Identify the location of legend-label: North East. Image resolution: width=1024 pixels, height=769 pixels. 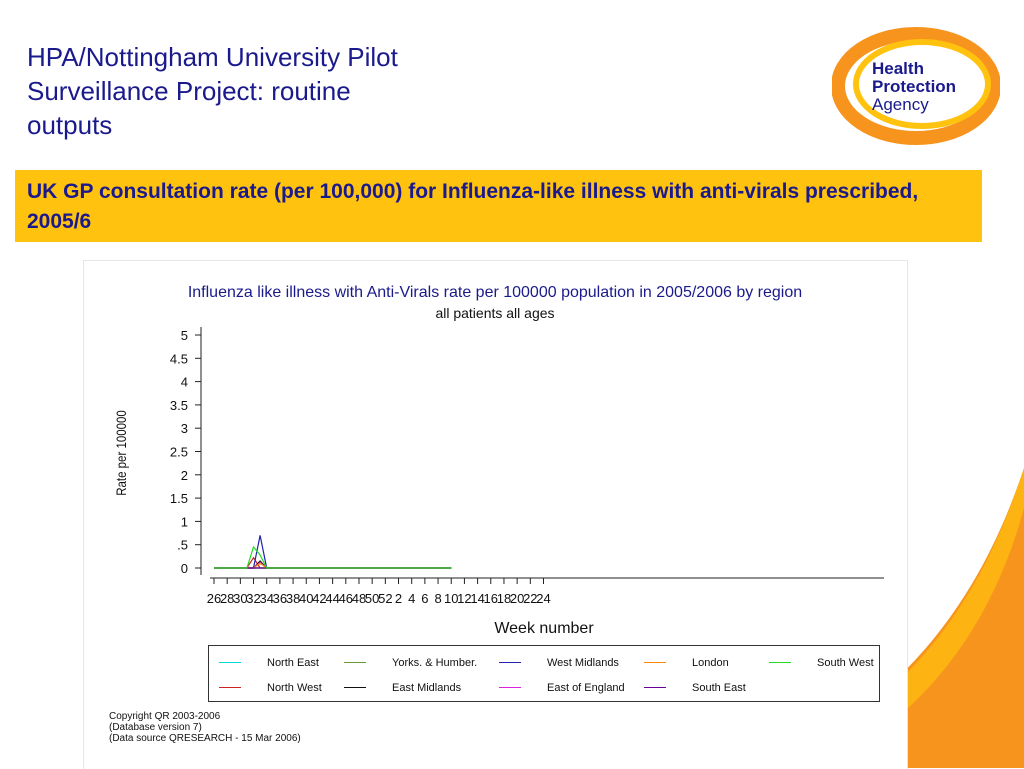
(293, 663).